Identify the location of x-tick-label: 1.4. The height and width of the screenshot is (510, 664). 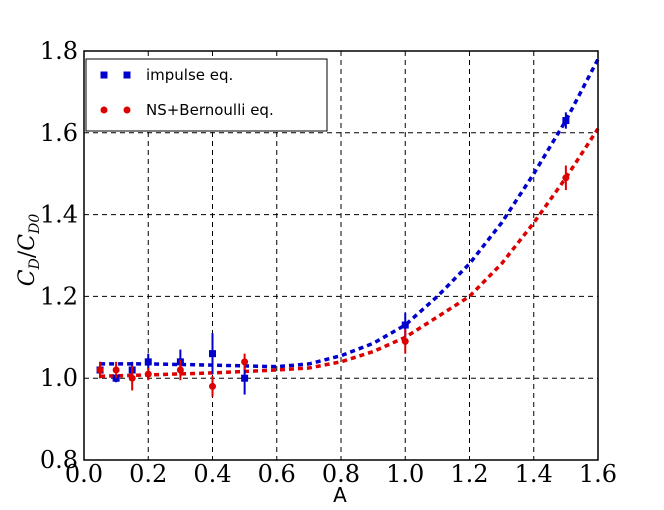
(534, 474).